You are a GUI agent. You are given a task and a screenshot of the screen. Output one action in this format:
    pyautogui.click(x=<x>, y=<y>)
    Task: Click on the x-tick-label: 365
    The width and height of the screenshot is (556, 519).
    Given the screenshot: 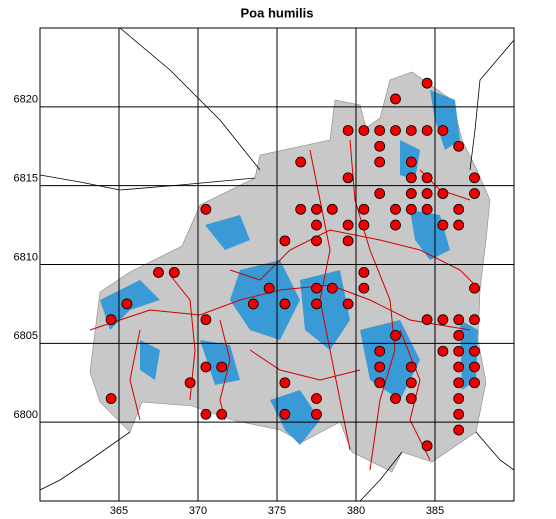 What is the action you would take?
    pyautogui.click(x=119, y=511)
    